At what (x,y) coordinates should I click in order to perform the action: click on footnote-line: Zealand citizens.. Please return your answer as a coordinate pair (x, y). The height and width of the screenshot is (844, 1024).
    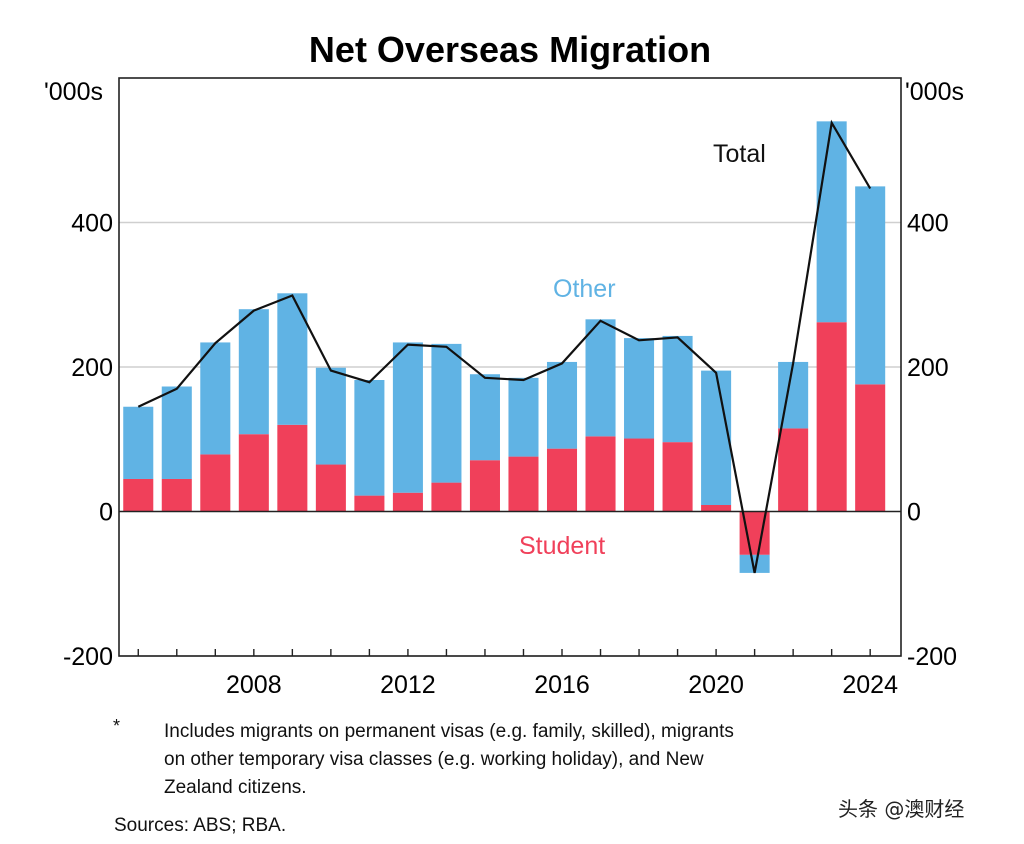
    Looking at the image, I should click on (235, 787).